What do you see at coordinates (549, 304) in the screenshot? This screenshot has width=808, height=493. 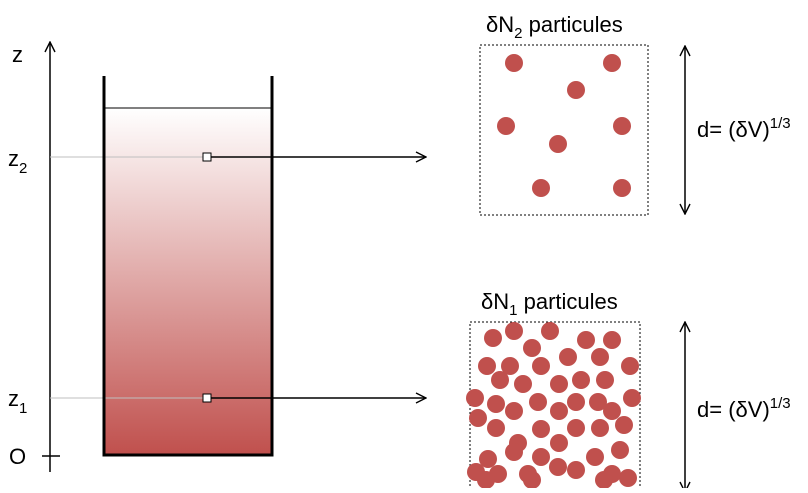 I see `box-z1-title: δN1 particules` at bounding box center [549, 304].